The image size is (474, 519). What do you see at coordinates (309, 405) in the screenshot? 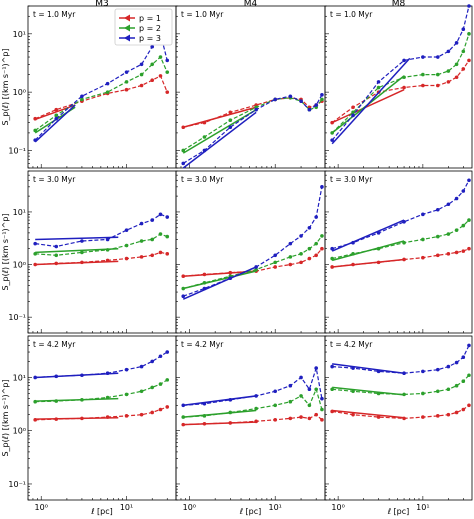
I see `panel-r2c1-series-p2-point` at bounding box center [309, 405].